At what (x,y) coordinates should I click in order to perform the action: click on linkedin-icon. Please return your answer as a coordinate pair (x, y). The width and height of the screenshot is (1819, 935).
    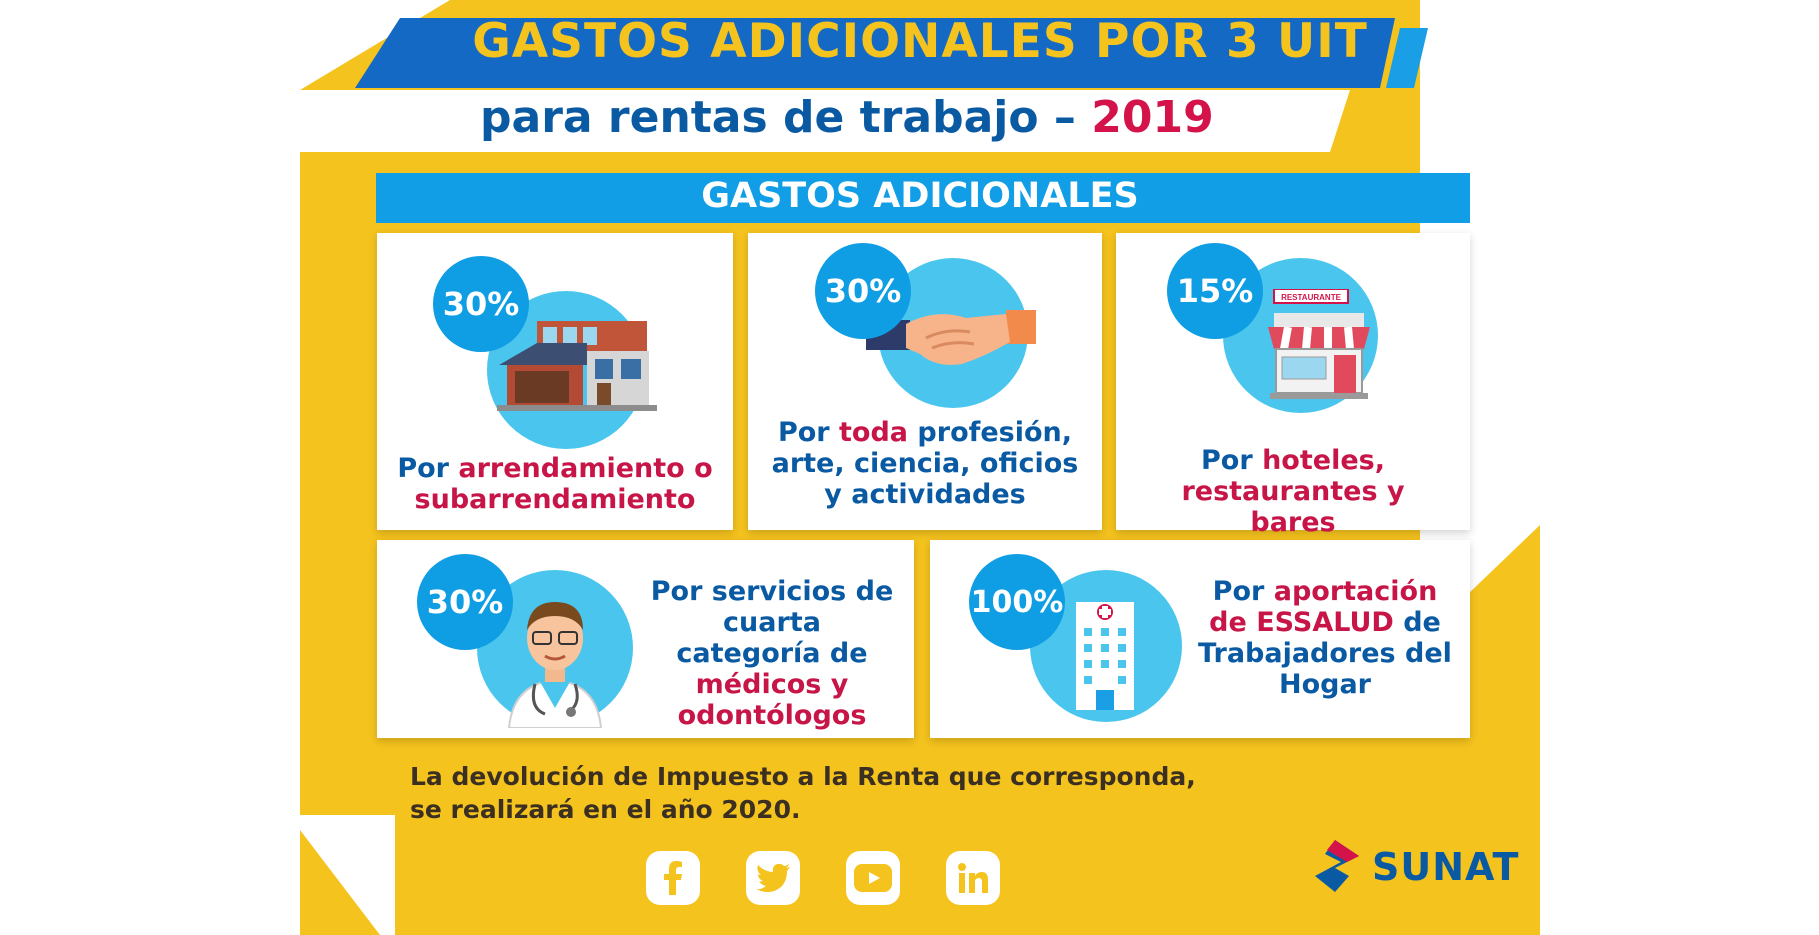
    Looking at the image, I should click on (973, 878).